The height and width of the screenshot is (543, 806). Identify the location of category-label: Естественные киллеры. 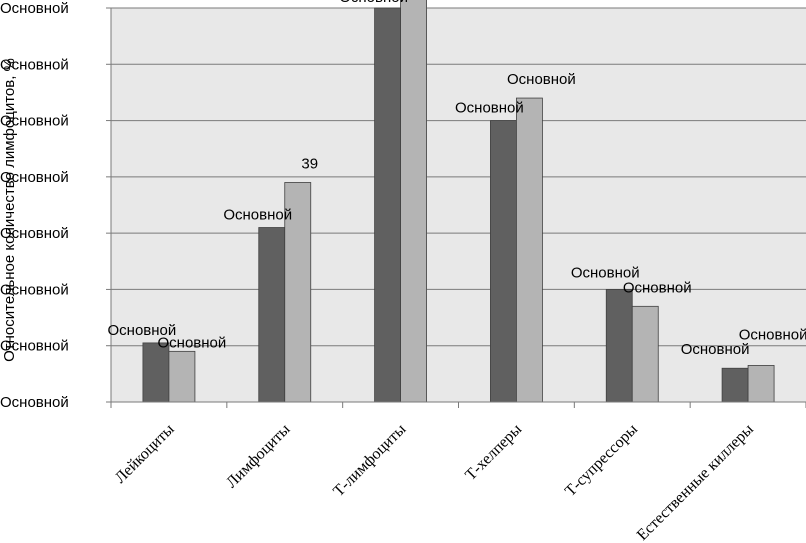
(695, 482).